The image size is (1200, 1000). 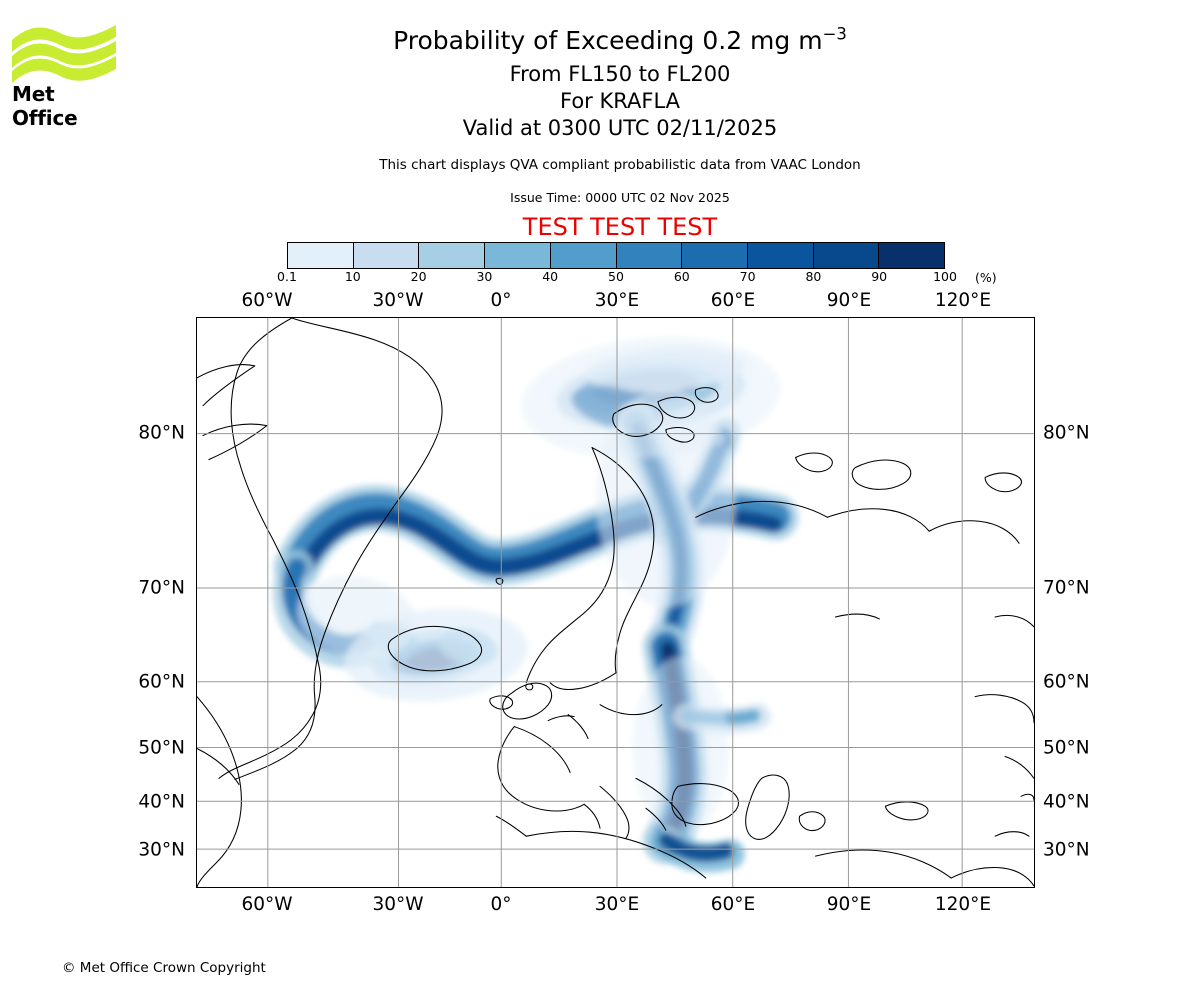 I want to click on lat-label-right-2: 60°N, so click(x=1066, y=682).